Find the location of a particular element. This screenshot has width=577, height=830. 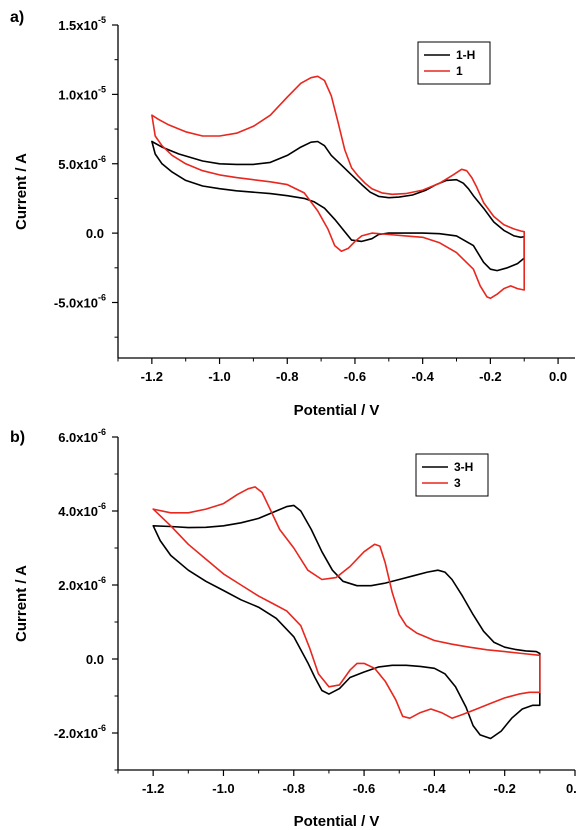

y-tick-label: 1.0x10⁻⁵ is located at coordinates (82, 93).